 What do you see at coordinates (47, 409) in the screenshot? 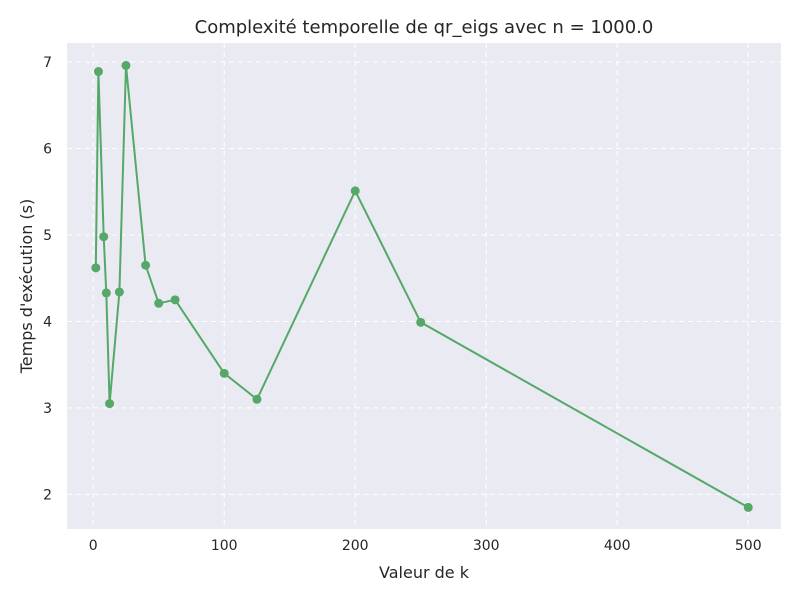
I see `y-tick-label: 3` at bounding box center [47, 409].